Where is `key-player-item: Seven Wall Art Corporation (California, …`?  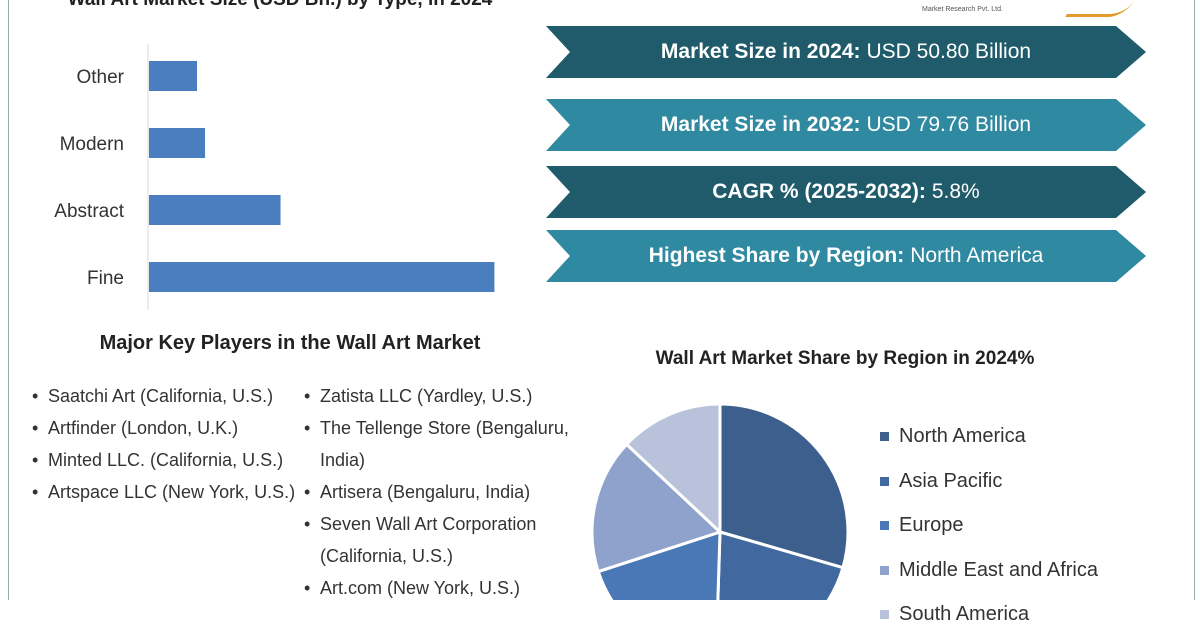
key-player-item: Seven Wall Art Corporation (California, … is located at coordinates (450, 540).